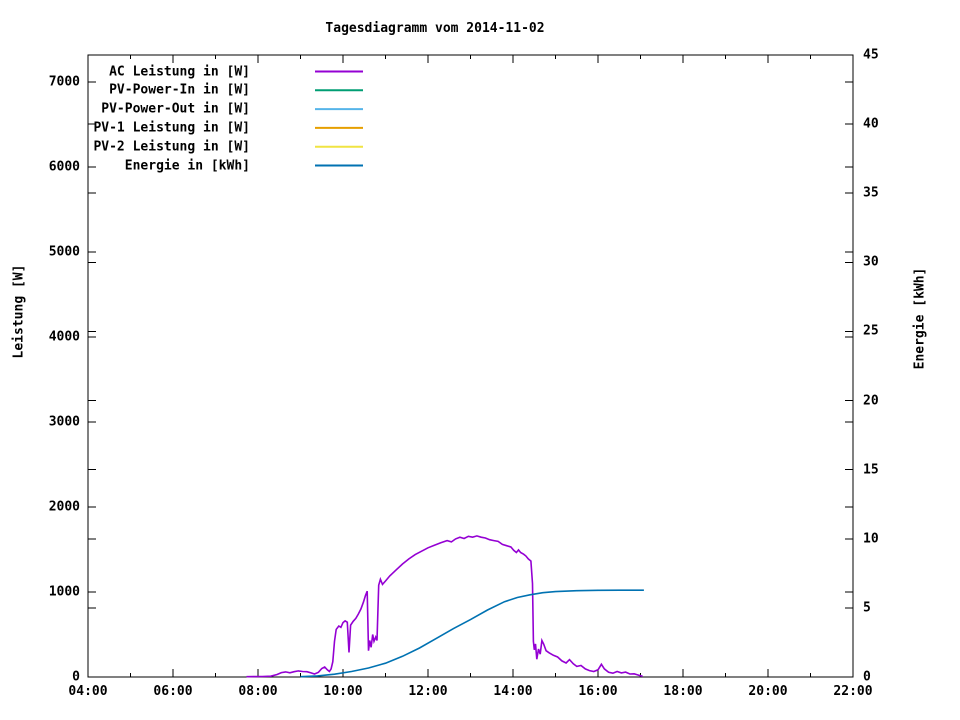  What do you see at coordinates (472, 633) in the screenshot?
I see `series-energie-line` at bounding box center [472, 633].